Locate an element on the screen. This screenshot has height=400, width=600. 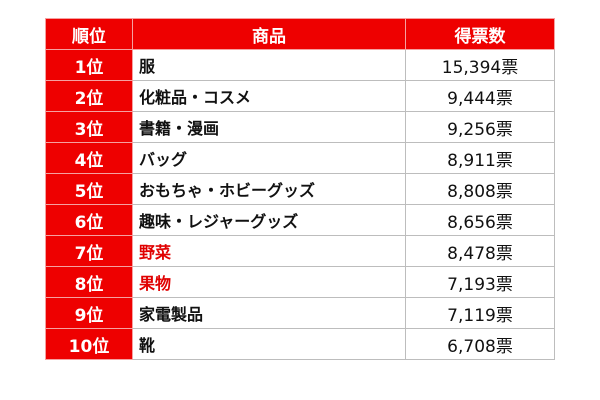
table-row: 8位 果物 7,193票 is located at coordinates (300, 282).